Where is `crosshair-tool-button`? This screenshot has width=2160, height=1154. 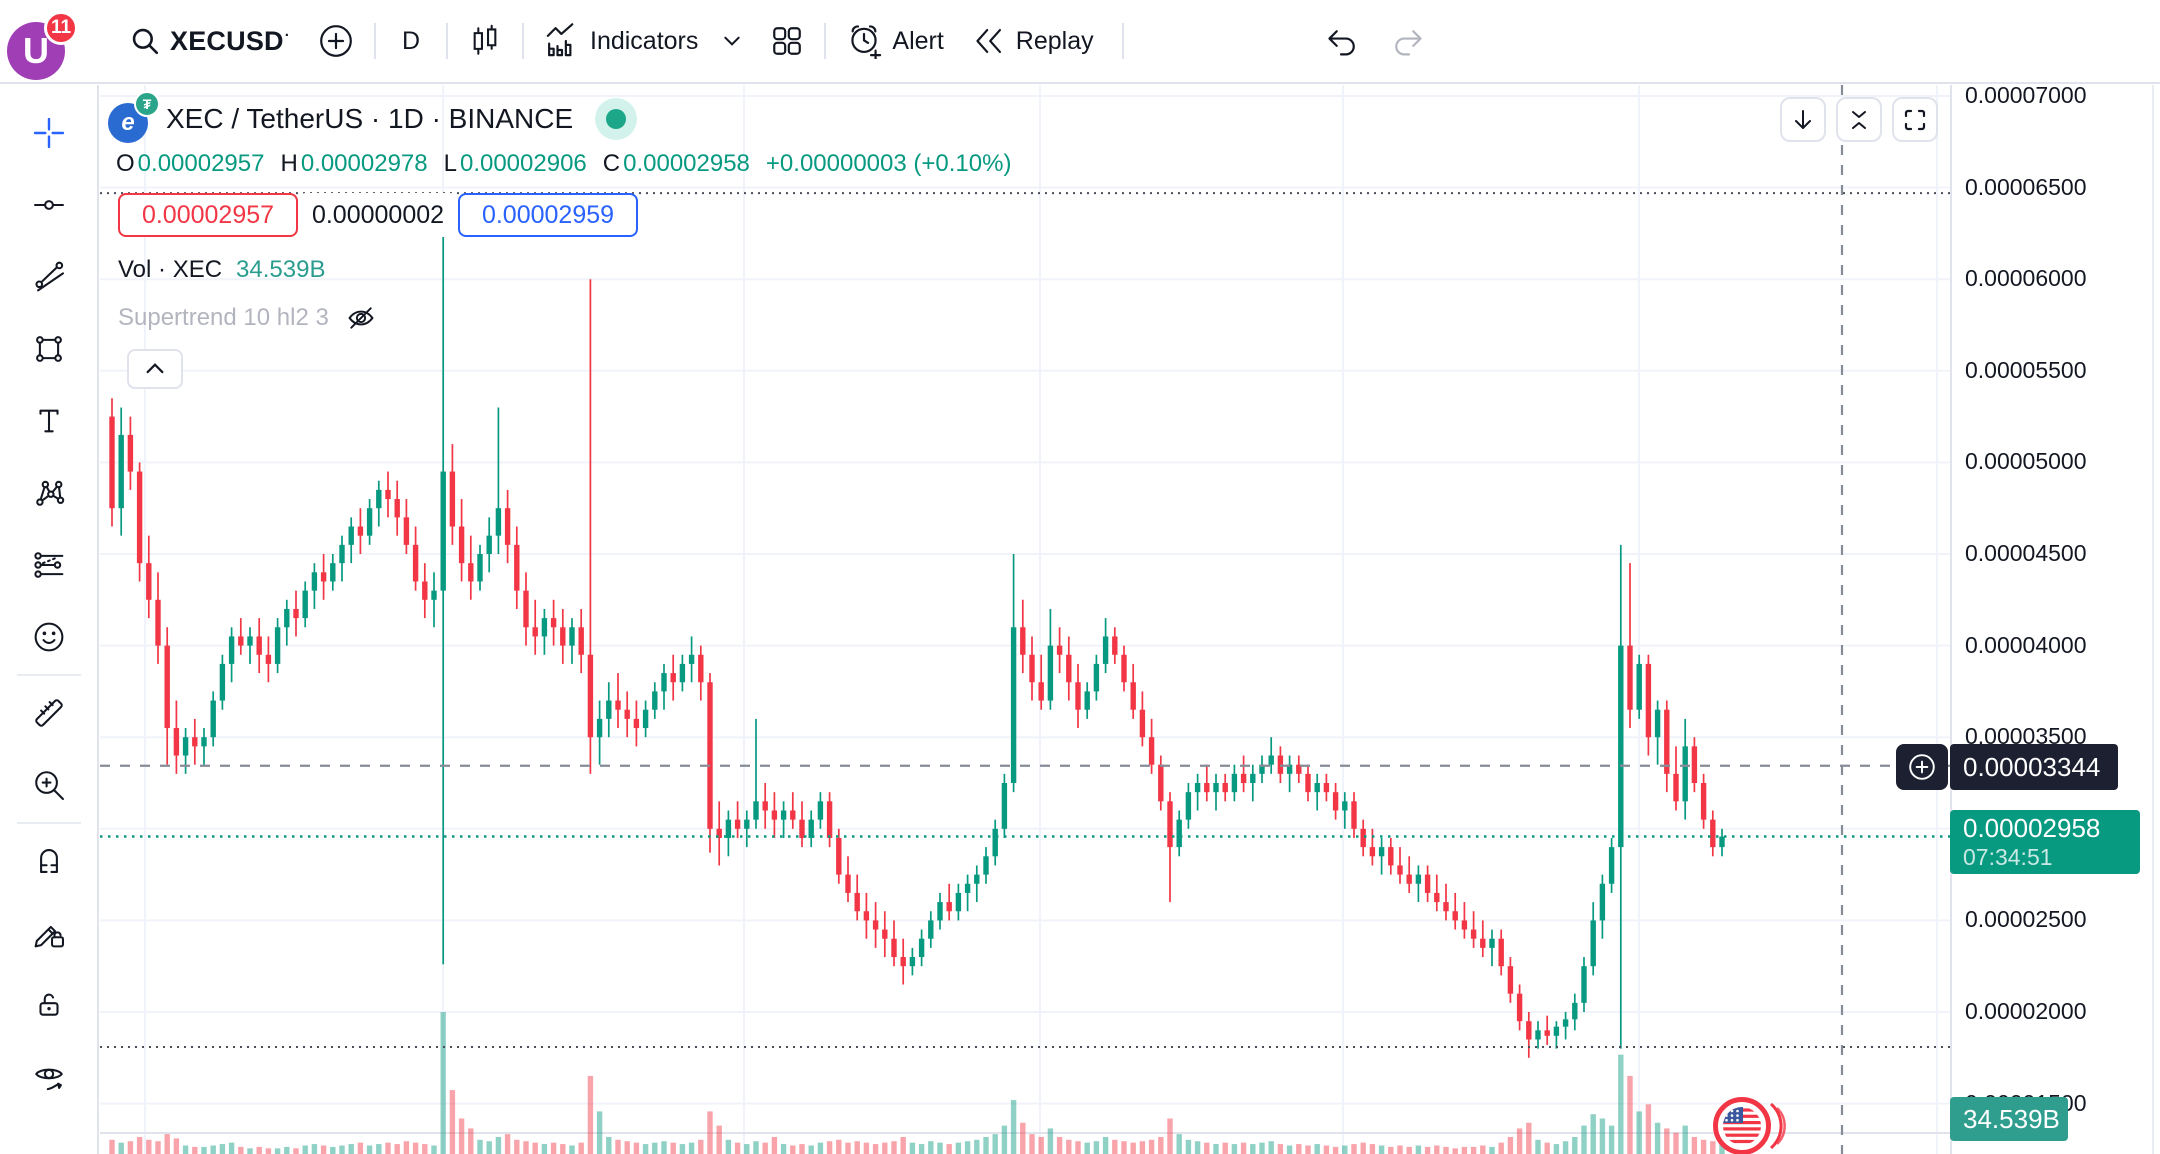 crosshair-tool-button is located at coordinates (49, 133).